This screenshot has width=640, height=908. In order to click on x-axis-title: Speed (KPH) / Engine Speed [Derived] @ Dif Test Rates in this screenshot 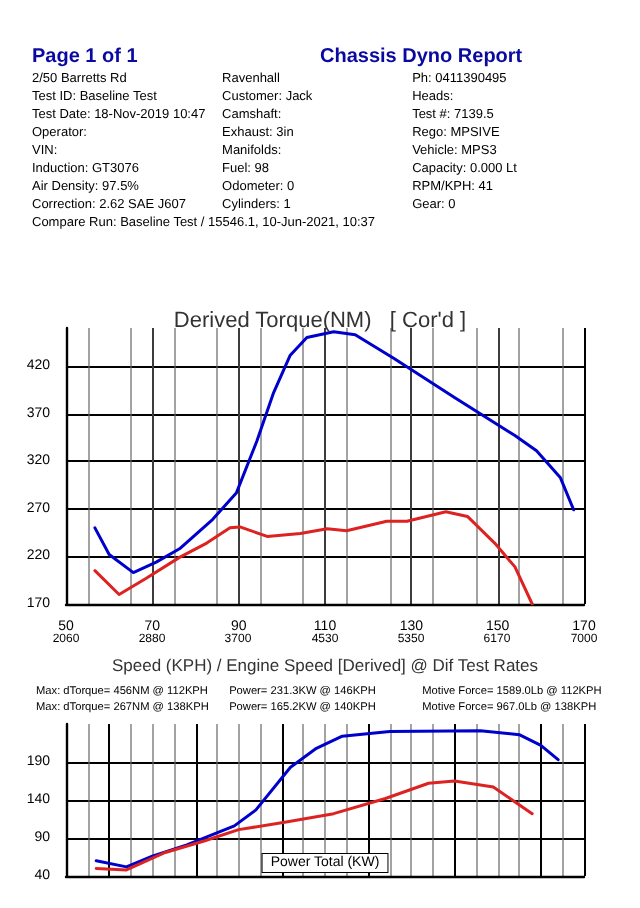, I will do `click(325, 665)`.